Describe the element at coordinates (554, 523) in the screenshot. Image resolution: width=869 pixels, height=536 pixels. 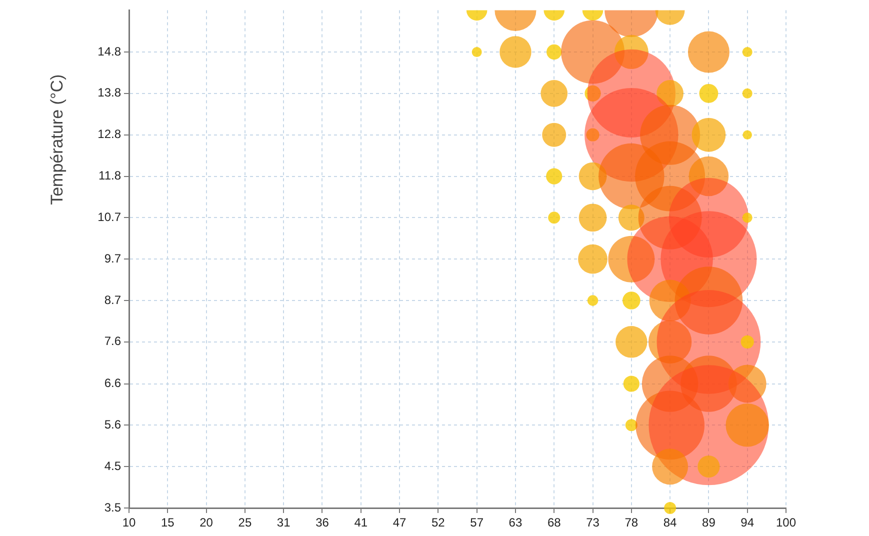
I see `x-tick-label: 68` at that location.